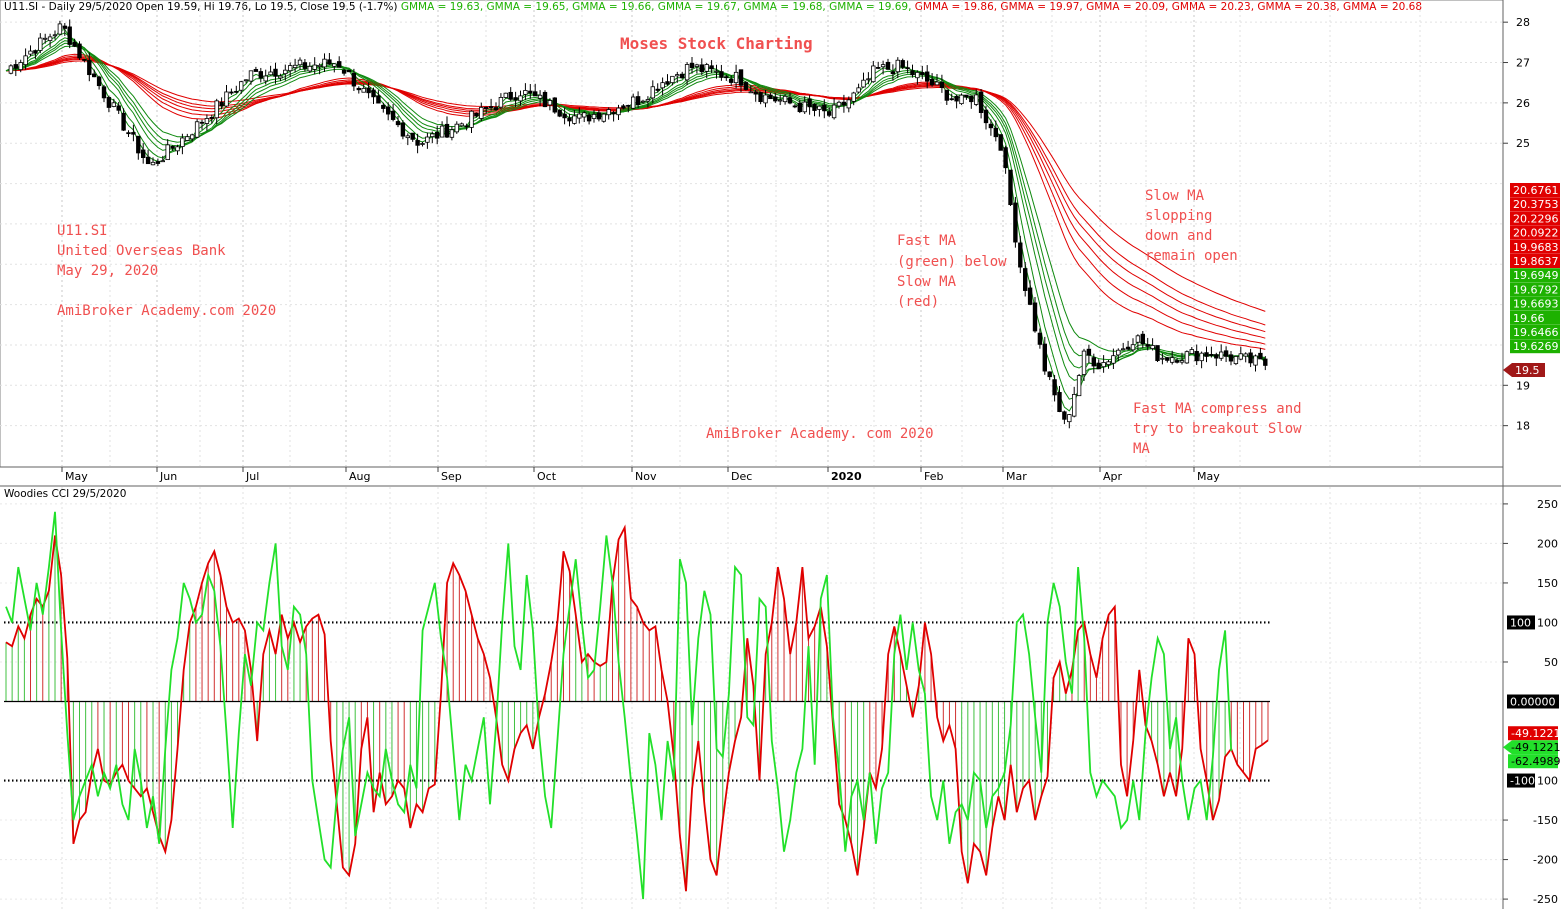 This screenshot has height=909, width=1561. I want to click on price-badge-label: 19.66, so click(1529, 318).